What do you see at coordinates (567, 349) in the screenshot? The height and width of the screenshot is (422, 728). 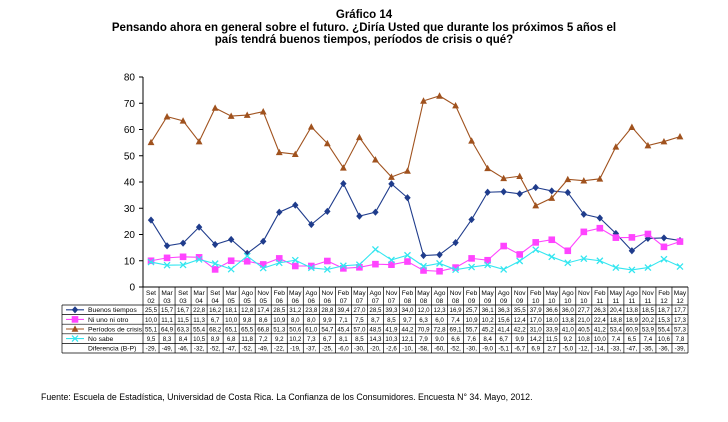 I see `extra-row-value: -5,0` at bounding box center [567, 349].